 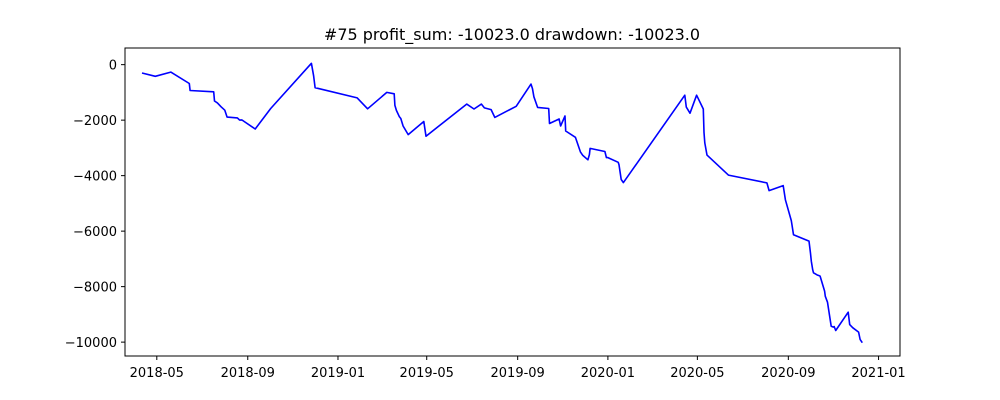 What do you see at coordinates (91, 343) in the screenshot?
I see `y-tick-label: −10000` at bounding box center [91, 343].